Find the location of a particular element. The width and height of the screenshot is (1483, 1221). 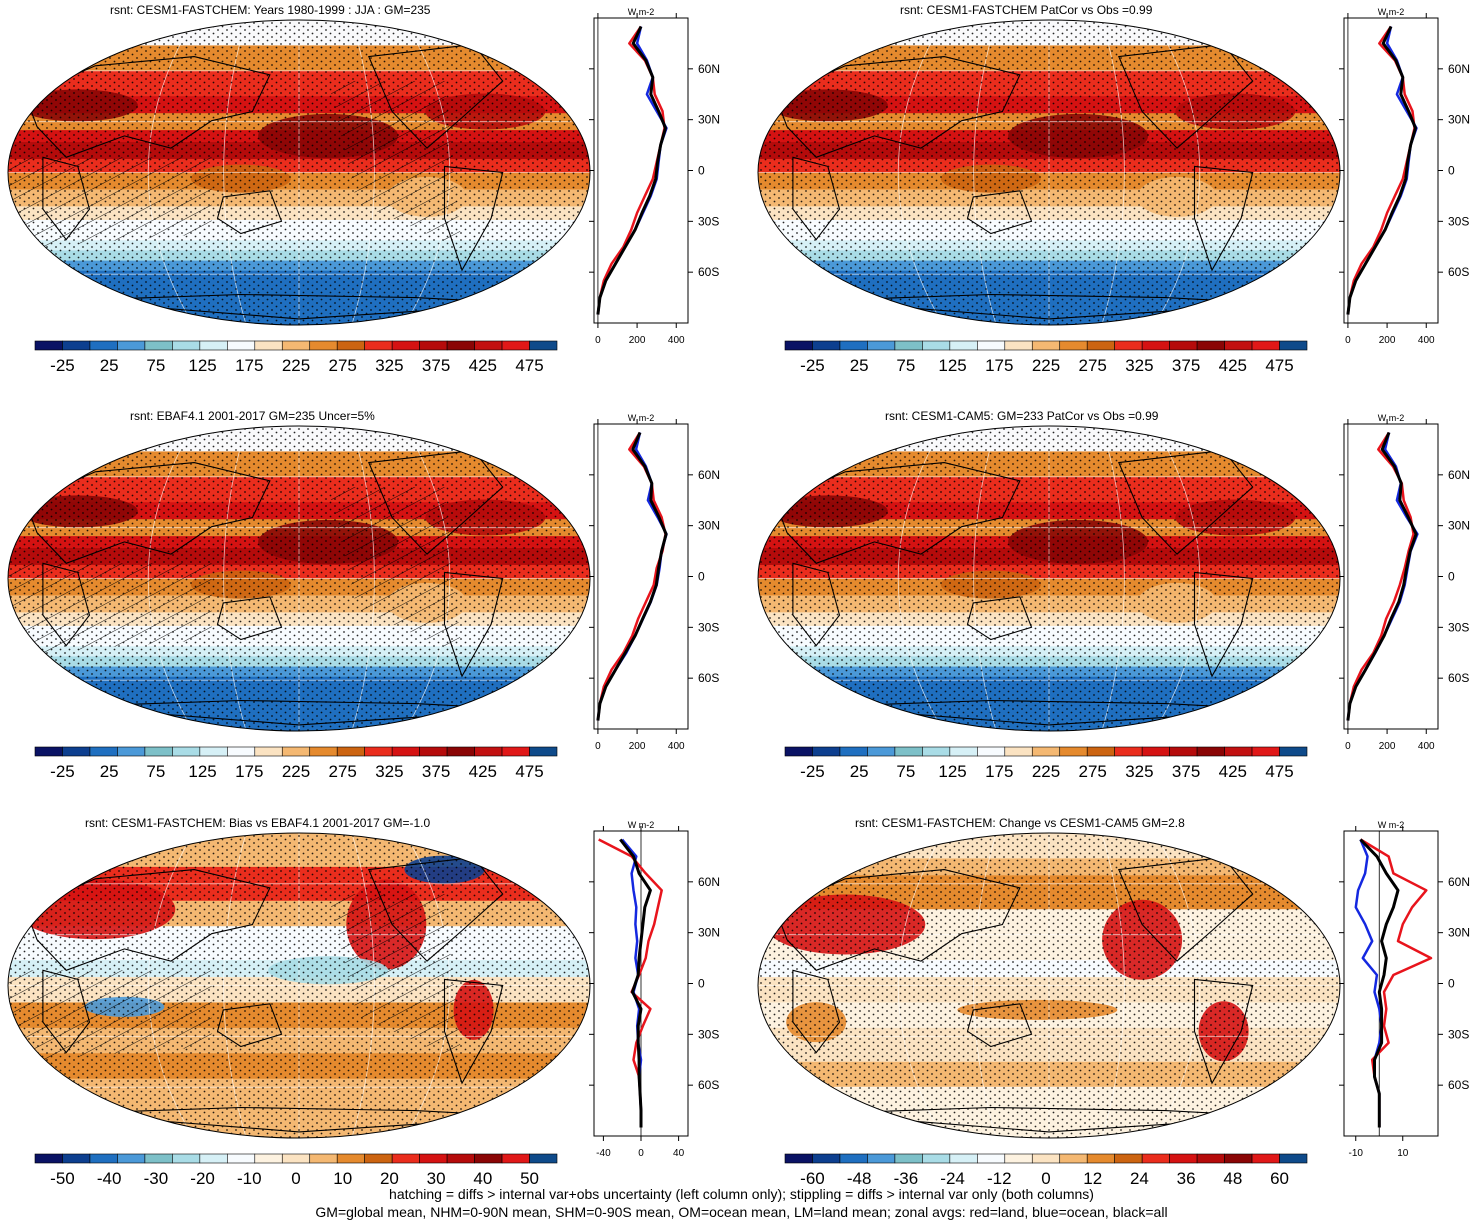

x-tick-label: 200 is located at coordinates (1387, 746).